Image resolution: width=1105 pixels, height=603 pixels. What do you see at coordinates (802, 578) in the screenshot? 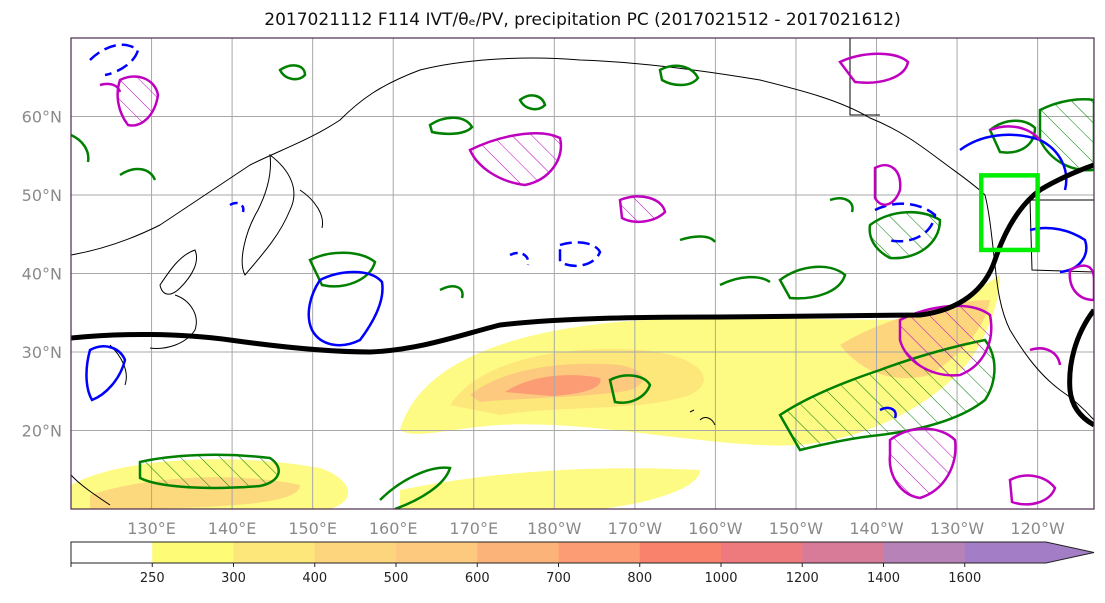
I see `colorbar-label: 1200` at bounding box center [802, 578].